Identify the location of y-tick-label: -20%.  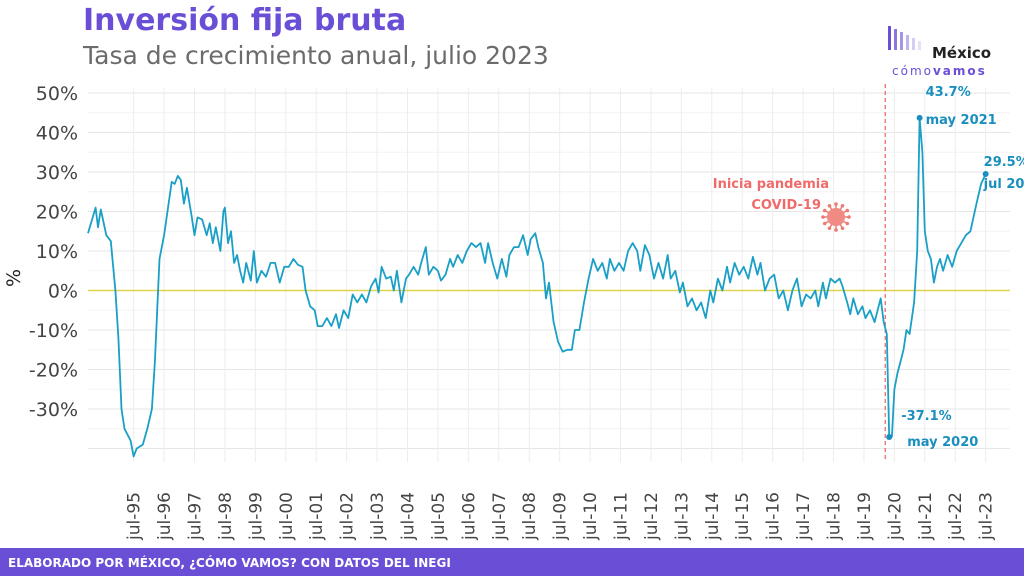
(53, 371).